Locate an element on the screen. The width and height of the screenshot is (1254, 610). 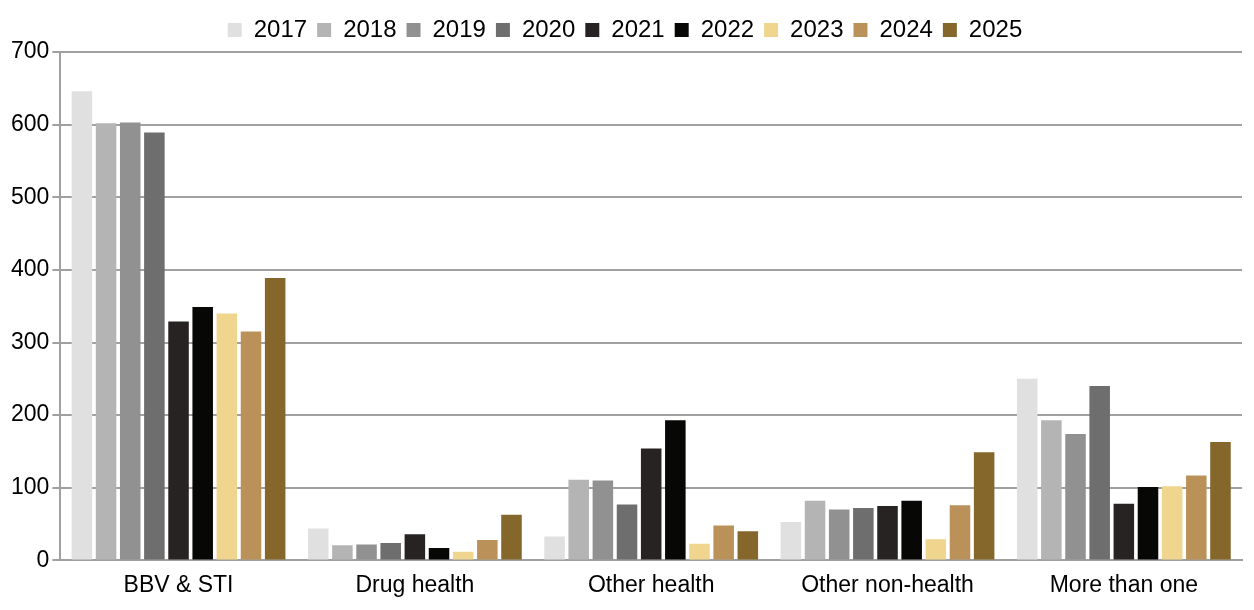
y-tick-label: 100 is located at coordinates (30, 486).